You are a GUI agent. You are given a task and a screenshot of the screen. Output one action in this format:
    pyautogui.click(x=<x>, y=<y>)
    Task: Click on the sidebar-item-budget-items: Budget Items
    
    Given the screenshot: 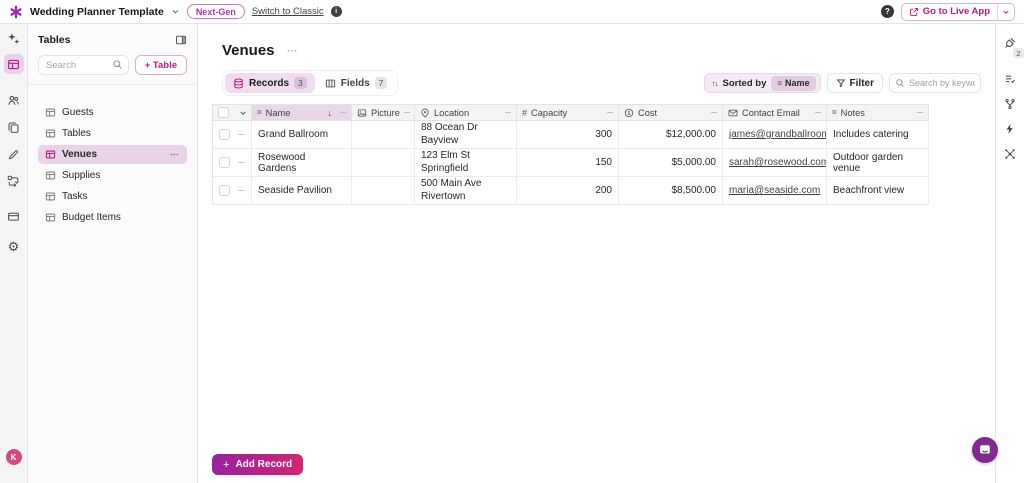 What is the action you would take?
    pyautogui.click(x=112, y=217)
    